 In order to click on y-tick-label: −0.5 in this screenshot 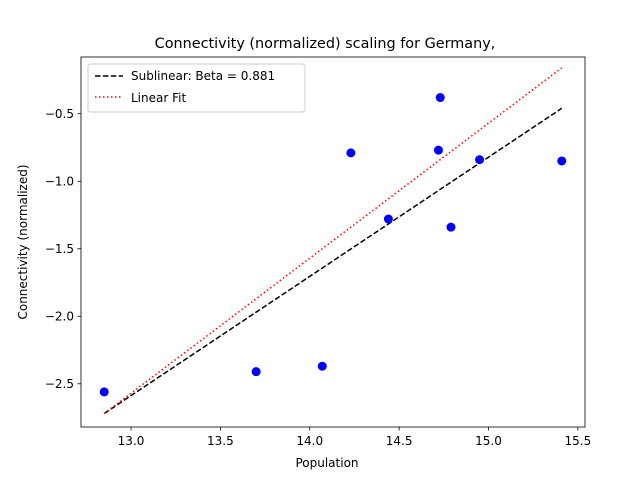, I will do `click(59, 114)`.